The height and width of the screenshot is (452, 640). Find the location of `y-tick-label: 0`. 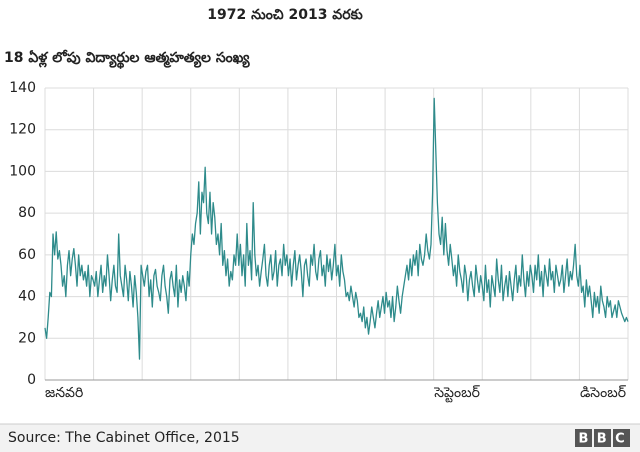

y-tick-label: 0 is located at coordinates (31, 380).